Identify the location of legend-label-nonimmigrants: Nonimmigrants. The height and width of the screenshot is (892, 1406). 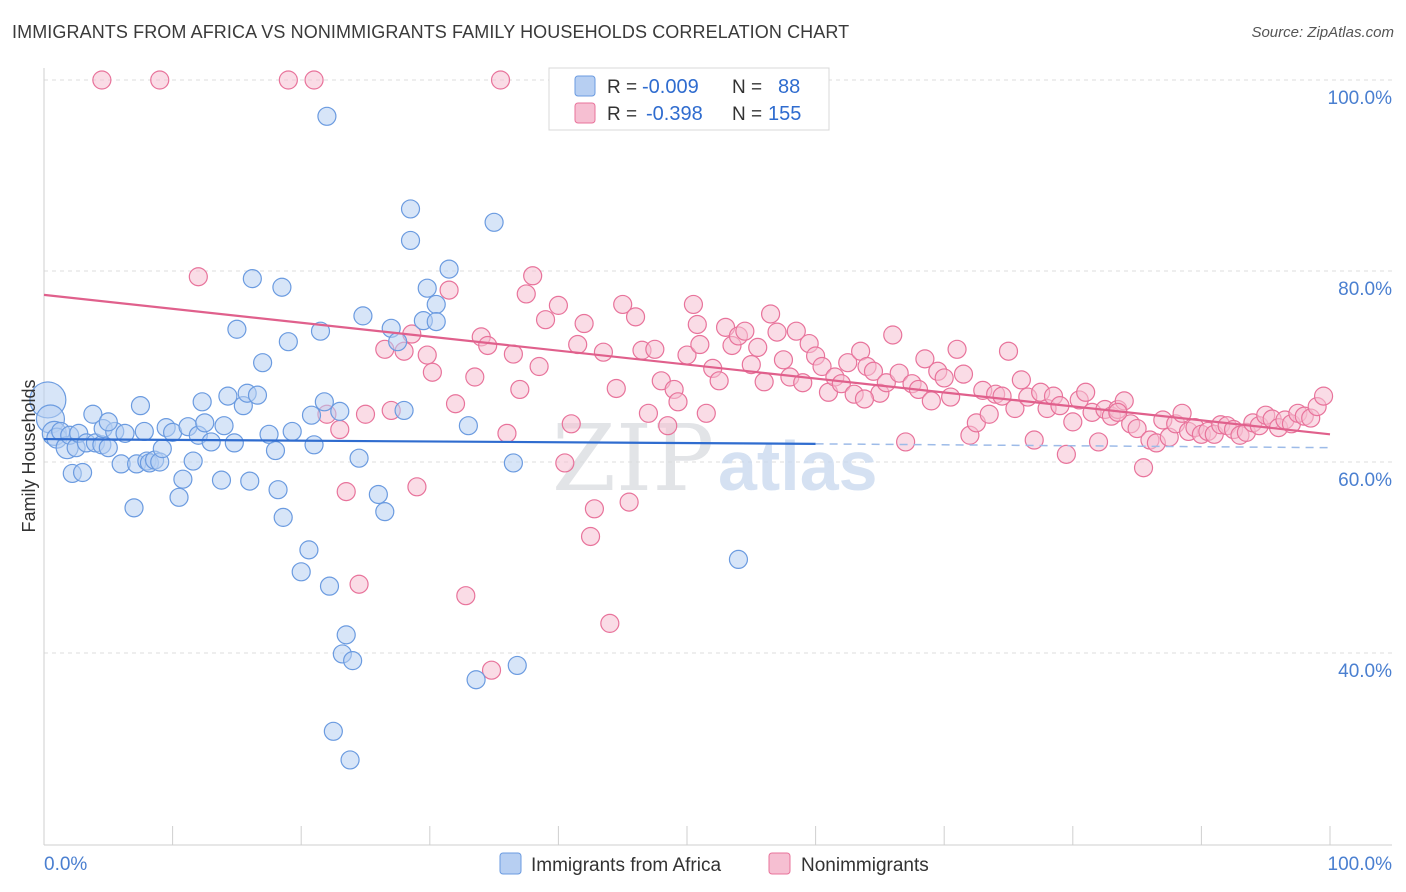
(865, 865).